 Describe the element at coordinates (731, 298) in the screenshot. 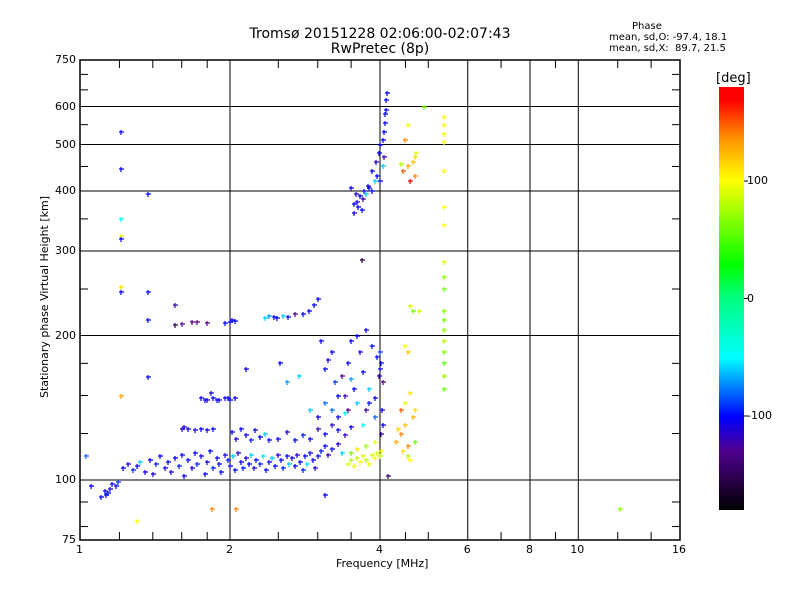

I see `colorbar` at that location.